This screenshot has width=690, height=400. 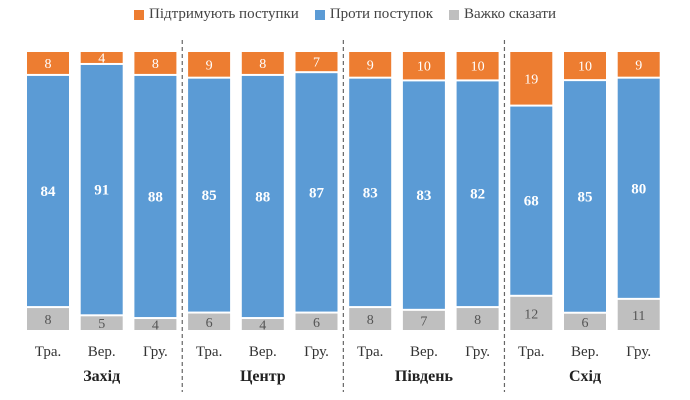 I want to click on data-label: 82, so click(x=477, y=195).